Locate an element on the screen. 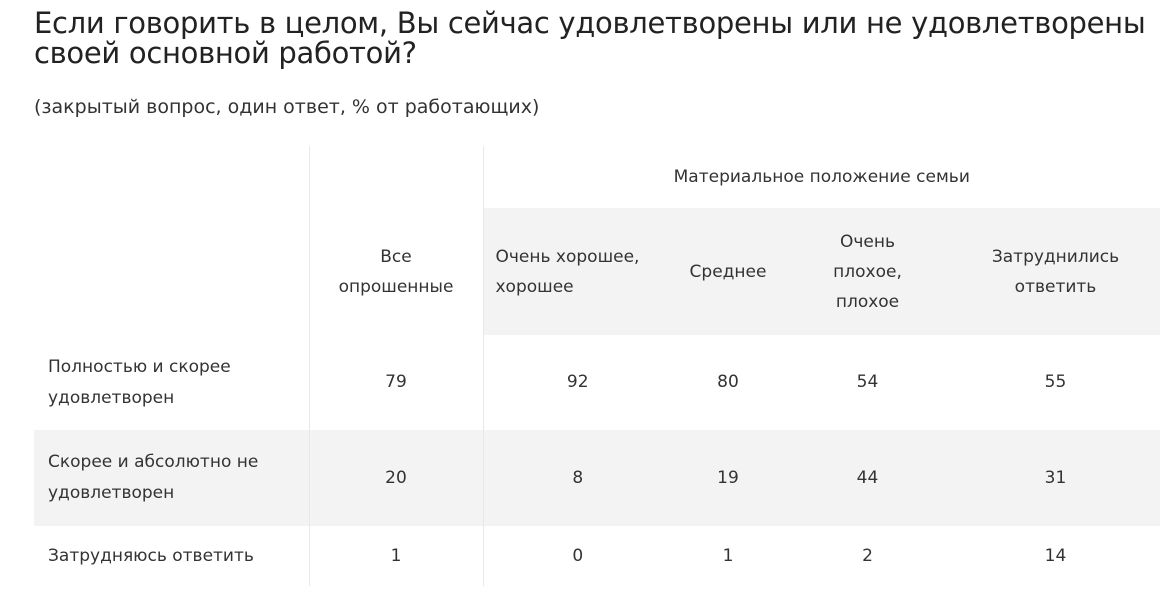  table-row: Затрудняюсь ответить 1 0 1 2 14 is located at coordinates (597, 556).